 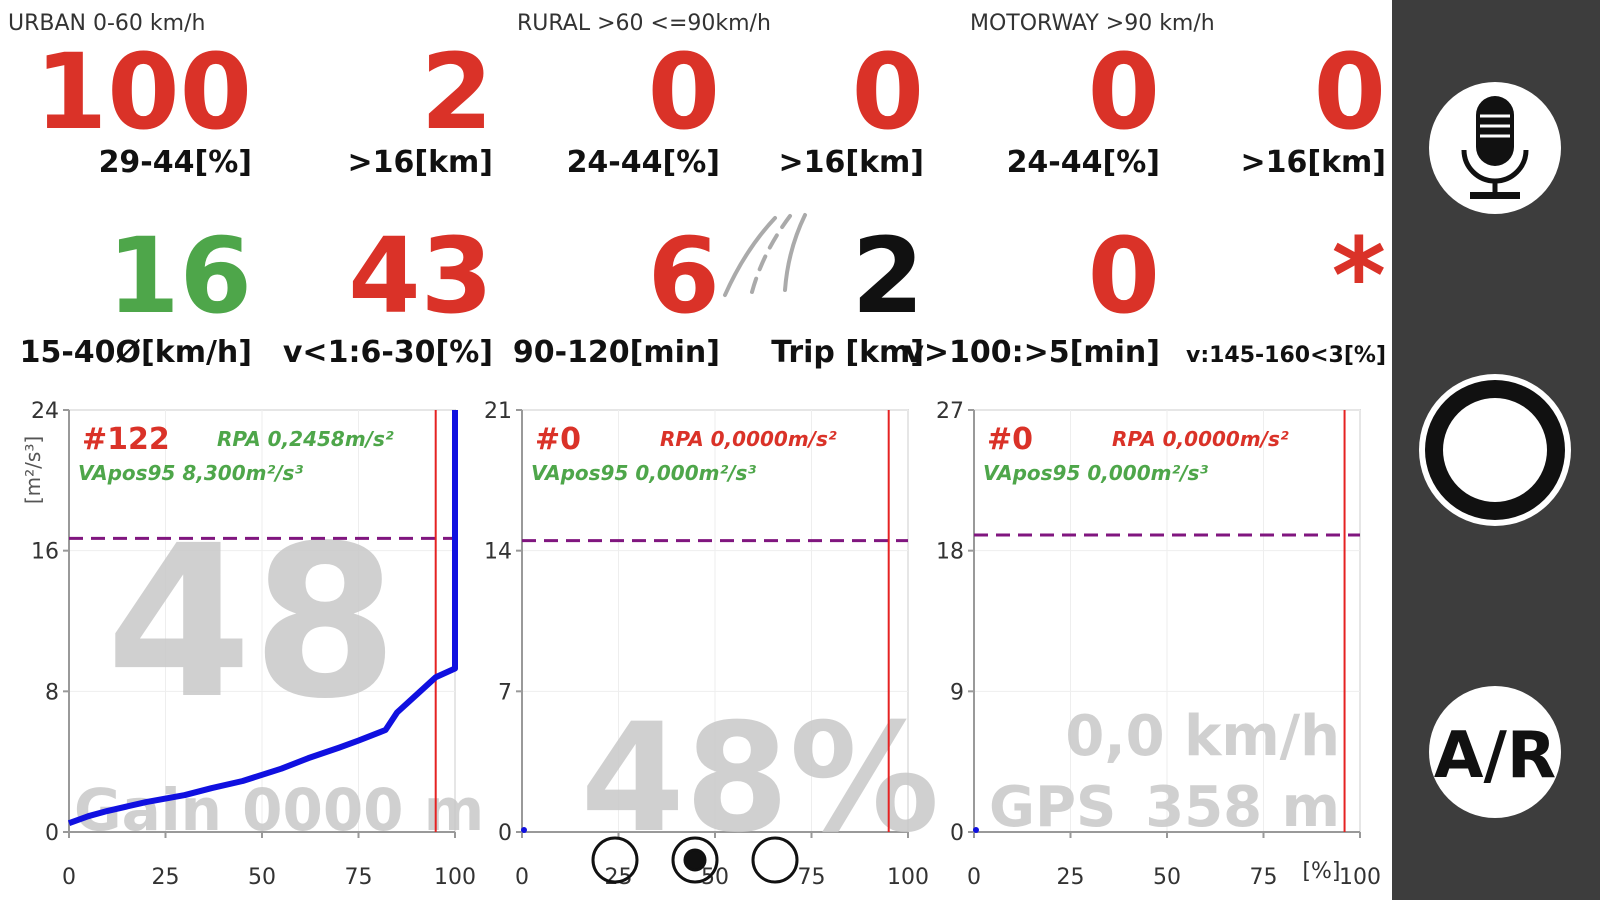 What do you see at coordinates (498, 552) in the screenshot?
I see `y-tick-label: 14` at bounding box center [498, 552].